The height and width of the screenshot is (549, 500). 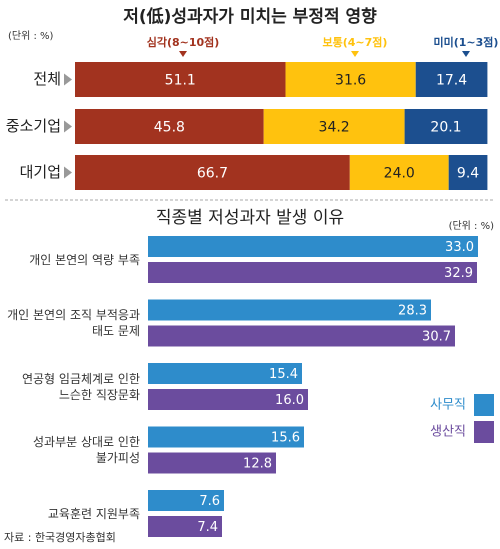 I want to click on value-label: 15.4, so click(x=283, y=374).